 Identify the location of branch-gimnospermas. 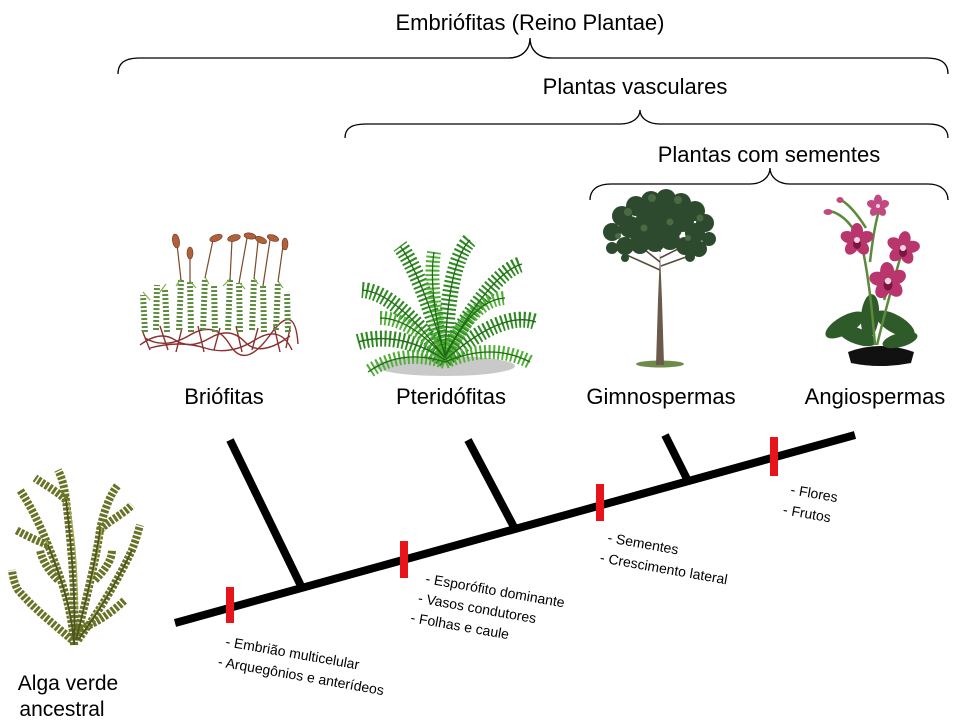
(676, 458).